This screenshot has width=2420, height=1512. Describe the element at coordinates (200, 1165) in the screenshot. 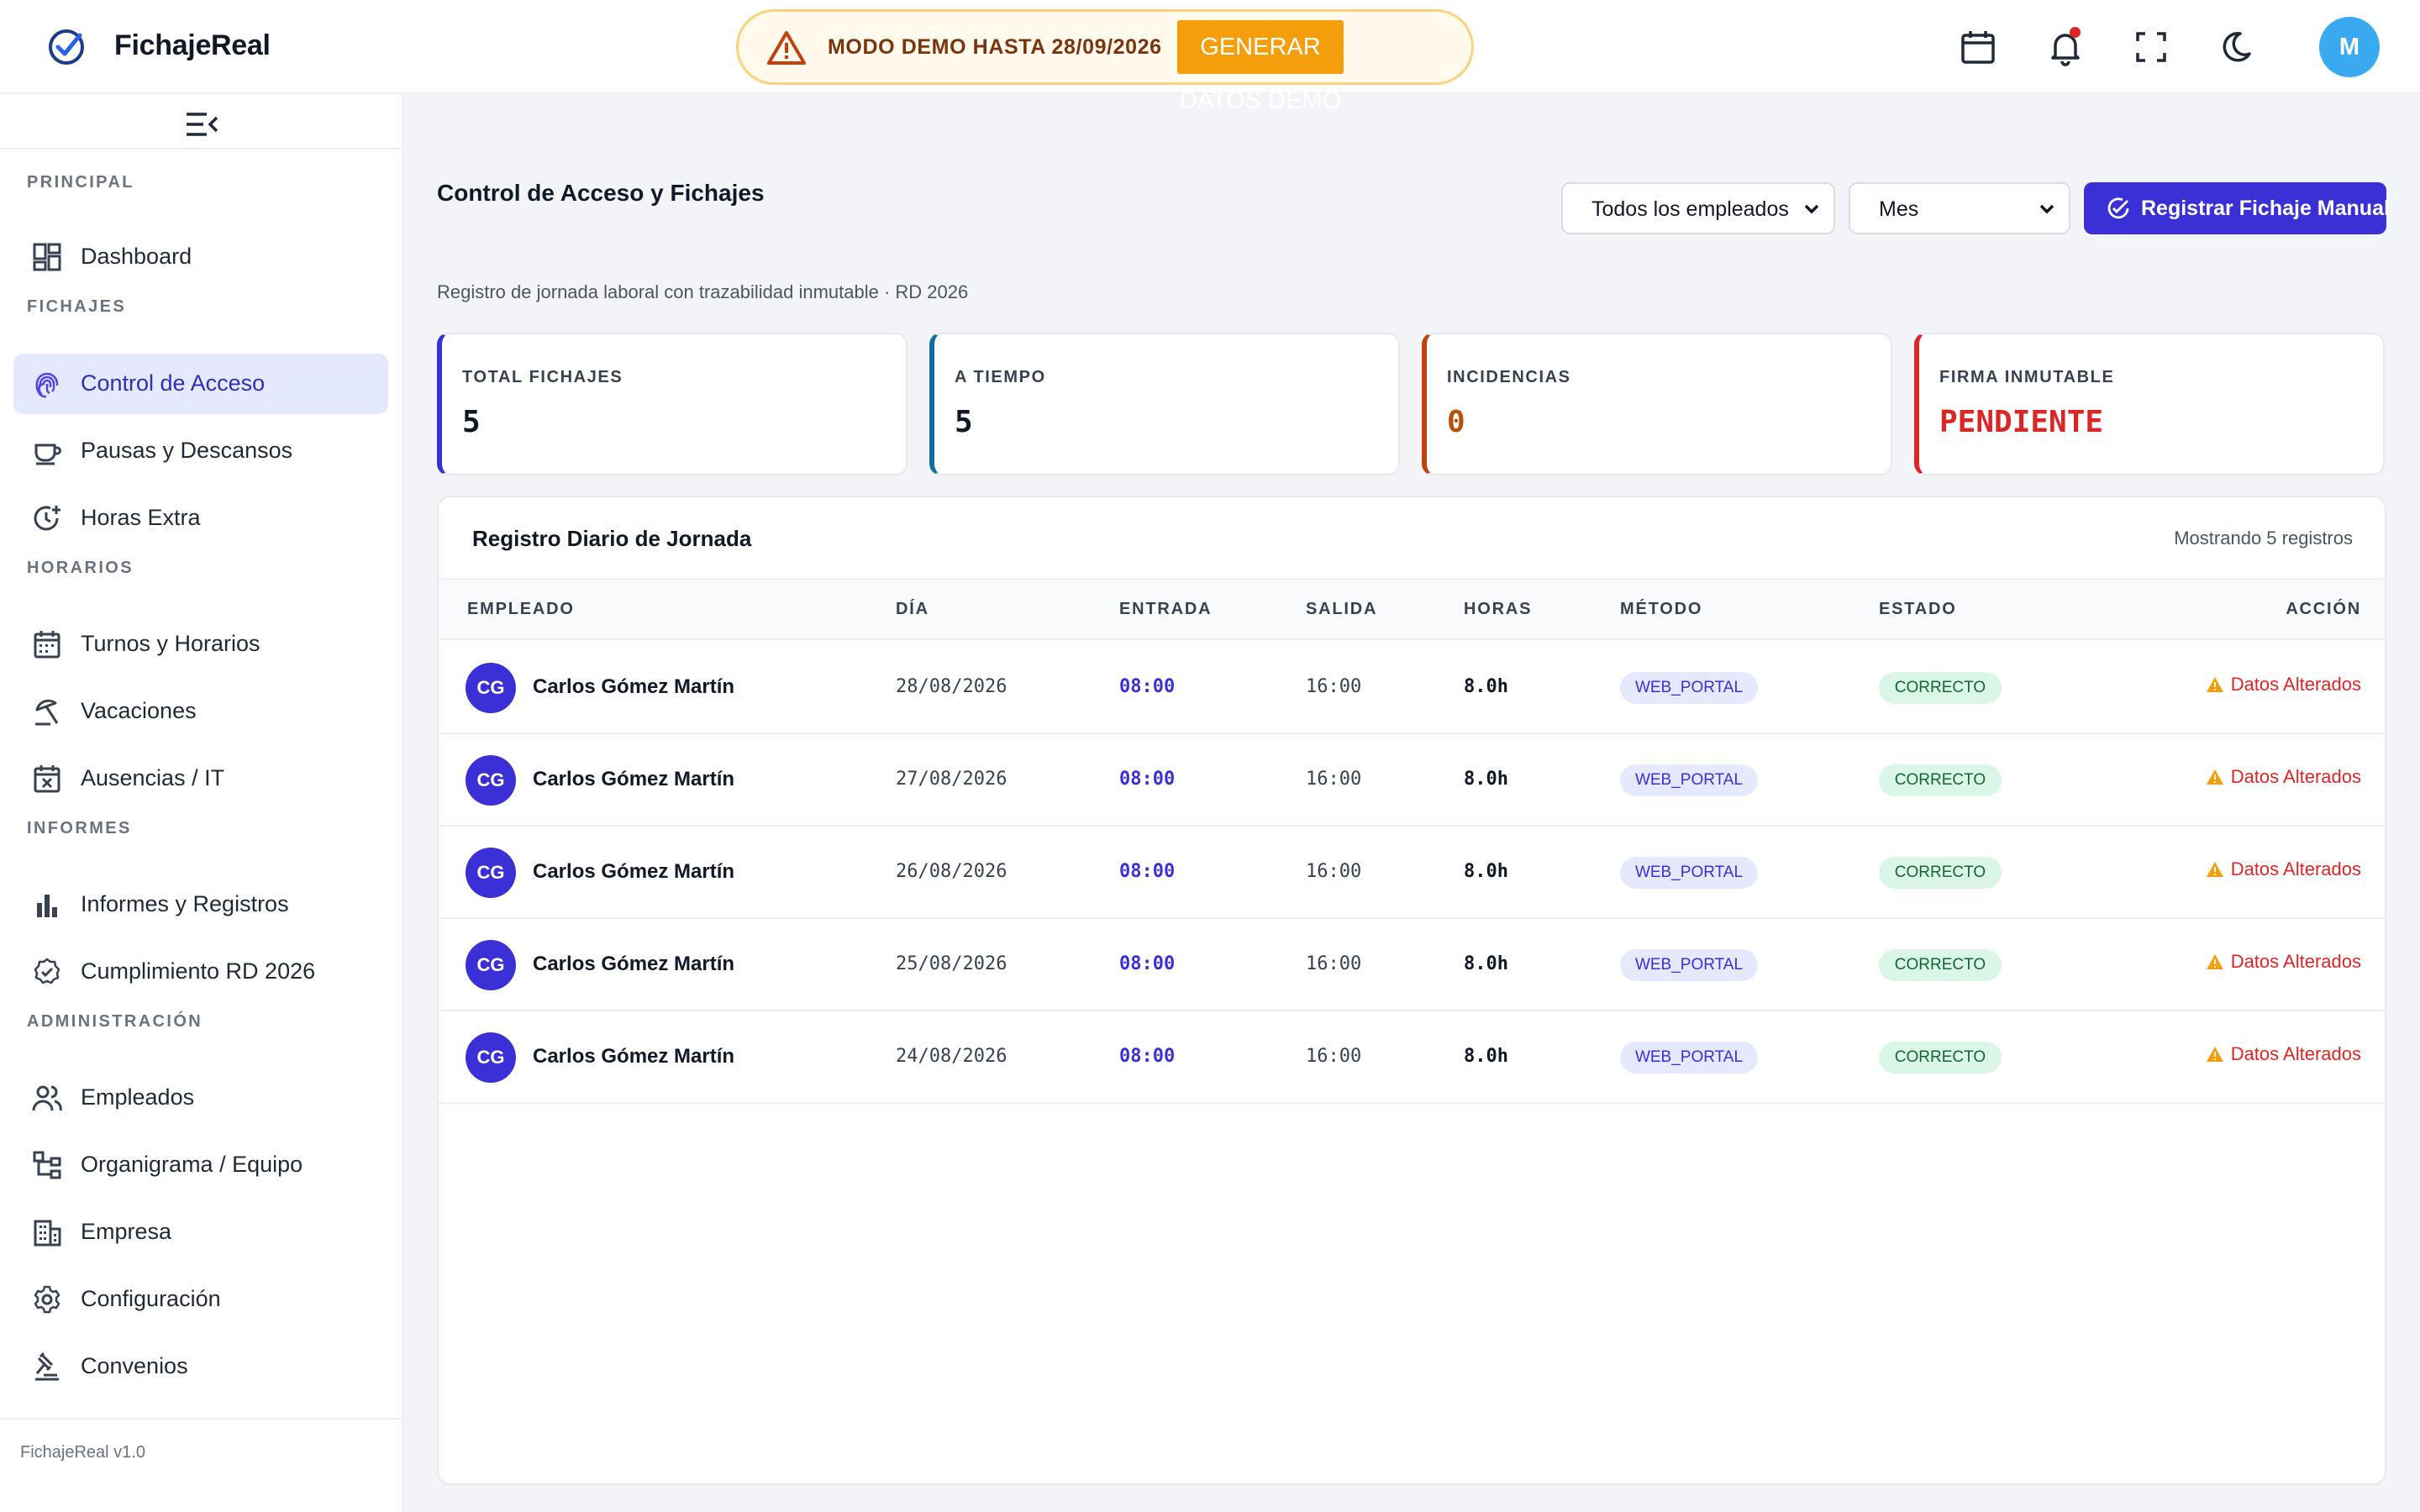

I see `sidebar-item-organigrama: Organigrama / Equipo` at that location.